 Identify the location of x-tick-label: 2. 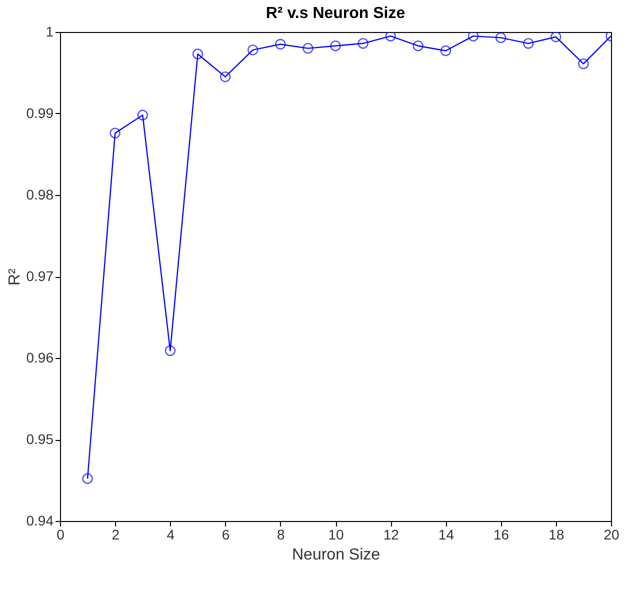
(116, 534).